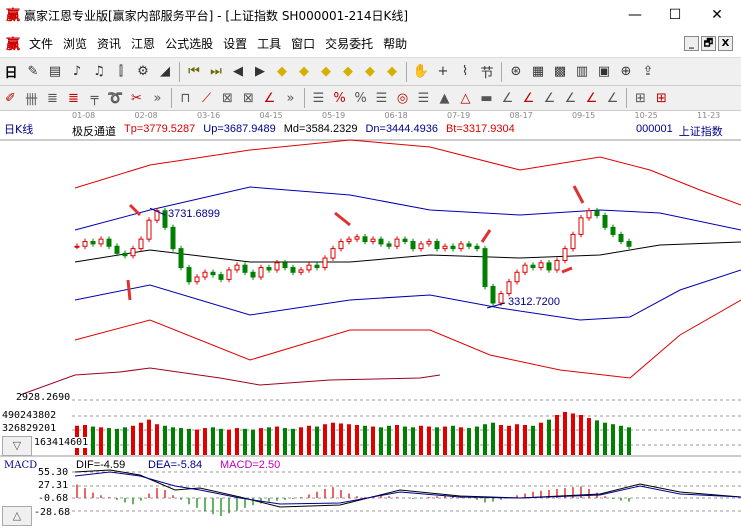 Image resolution: width=741 pixels, height=526 pixels. What do you see at coordinates (582, 71) in the screenshot?
I see `report-icon: ▥` at bounding box center [582, 71].